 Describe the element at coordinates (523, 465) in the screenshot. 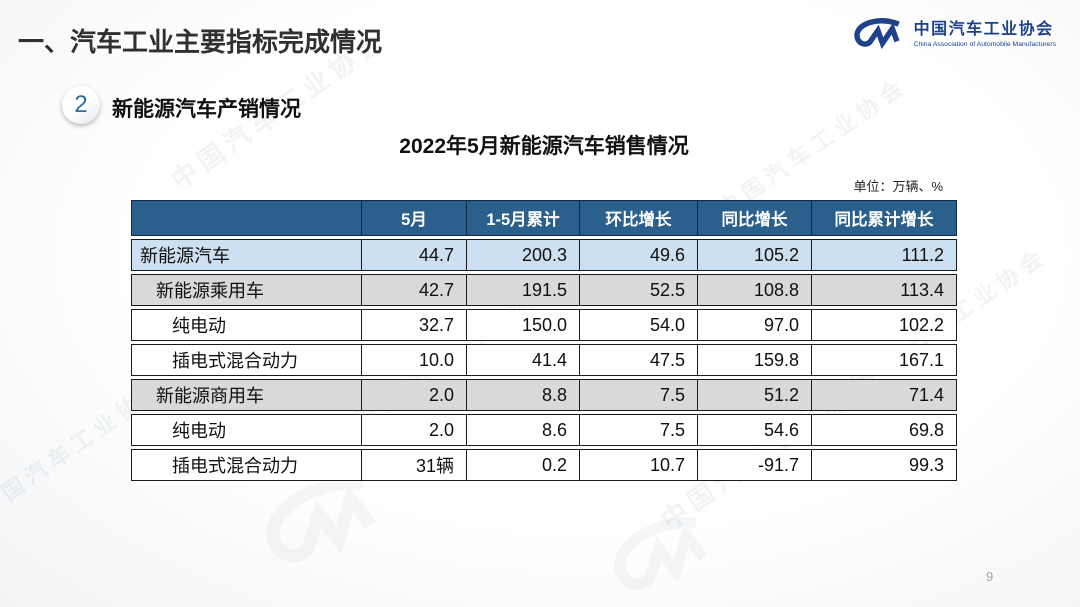

I see `table-cell: 0.2` at that location.